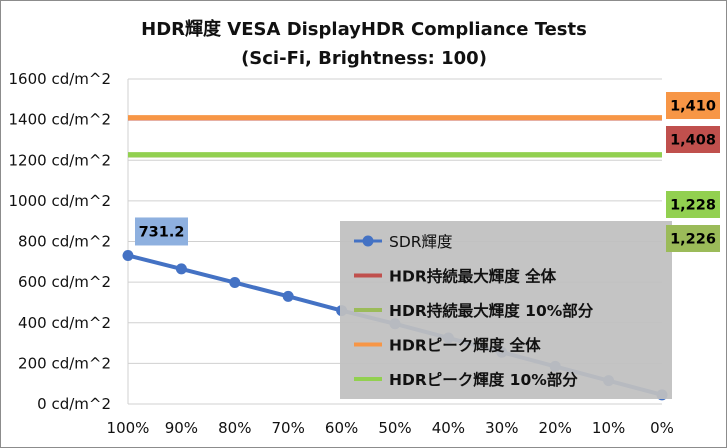 The image size is (727, 448). I want to click on data-label-text: 1,228, so click(693, 206).